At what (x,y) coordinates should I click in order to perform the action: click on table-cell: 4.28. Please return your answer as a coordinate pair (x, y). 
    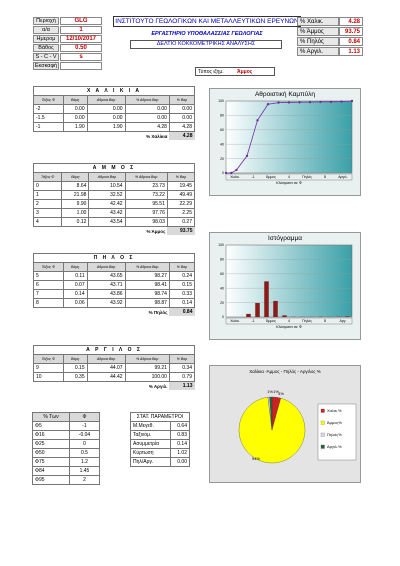
    Looking at the image, I should click on (182, 127).